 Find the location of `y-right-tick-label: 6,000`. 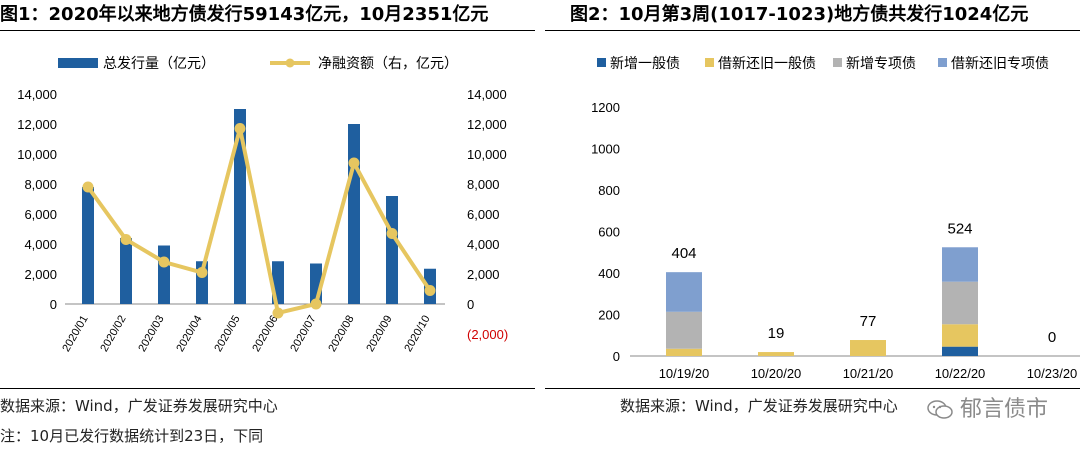

y-right-tick-label: 6,000 is located at coordinates (483, 214).